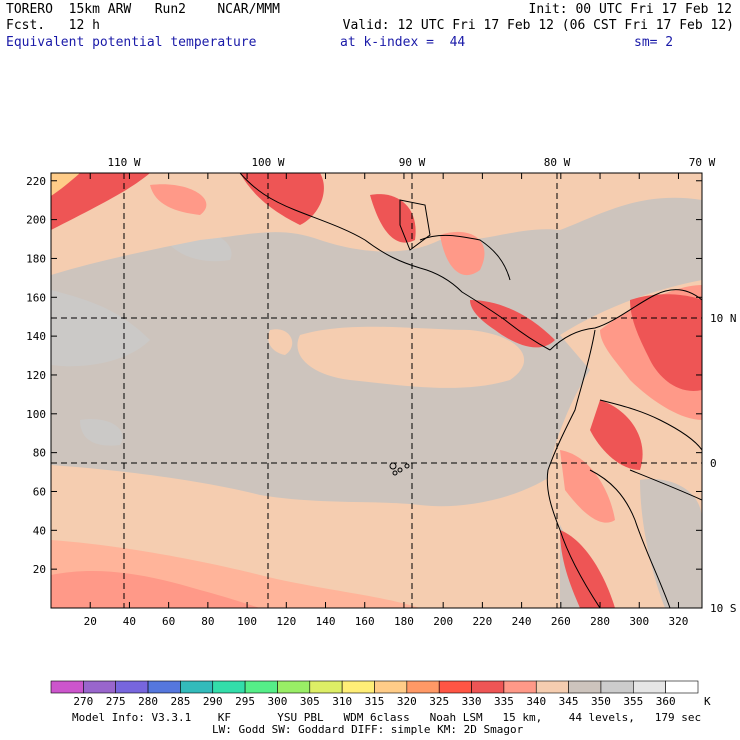  I want to click on y-tick-label: 140, so click(36, 336).